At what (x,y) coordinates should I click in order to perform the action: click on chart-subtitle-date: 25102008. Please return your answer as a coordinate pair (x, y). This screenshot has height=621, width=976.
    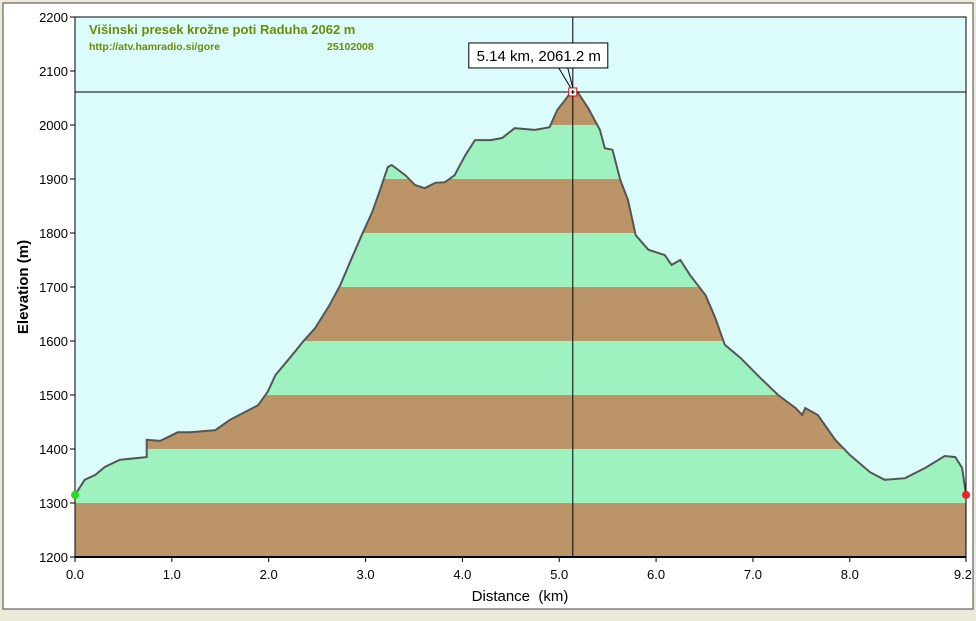
    Looking at the image, I should click on (350, 47).